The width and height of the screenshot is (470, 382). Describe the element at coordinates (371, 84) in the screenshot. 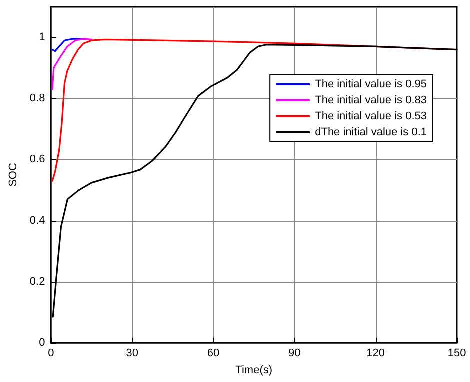

I see `legend-label: The initial value is 0.95` at that location.